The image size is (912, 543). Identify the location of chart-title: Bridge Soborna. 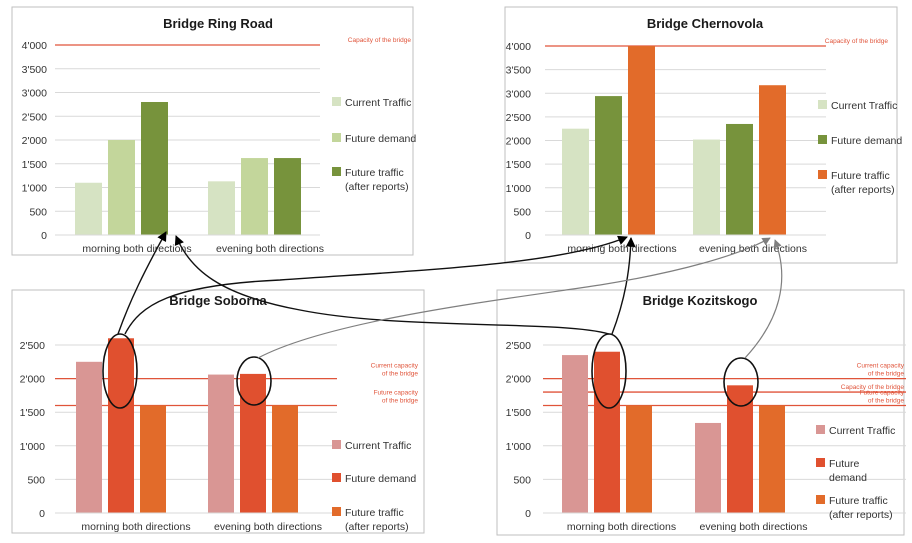
(218, 300).